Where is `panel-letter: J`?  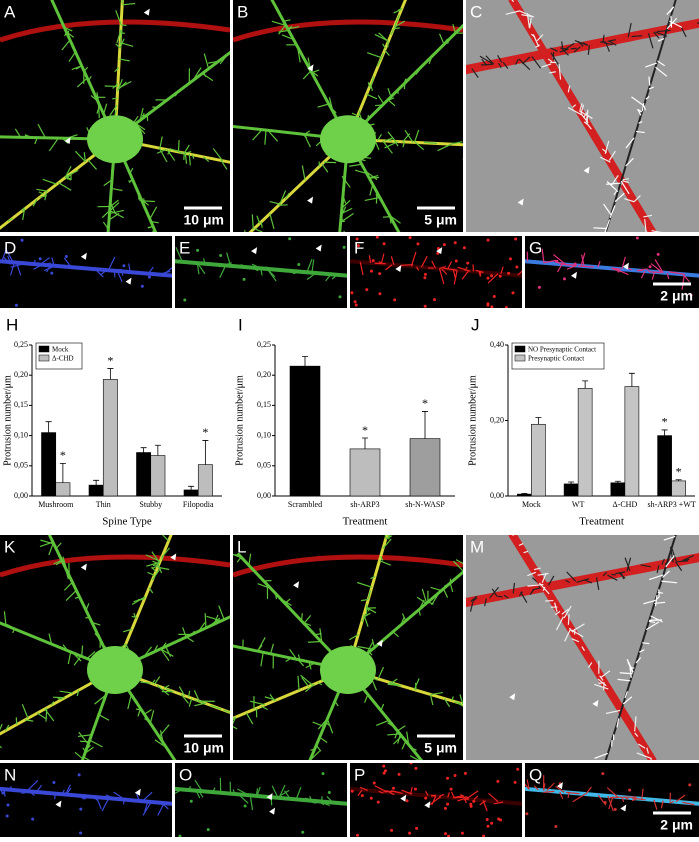
panel-letter: J is located at coordinates (475, 324).